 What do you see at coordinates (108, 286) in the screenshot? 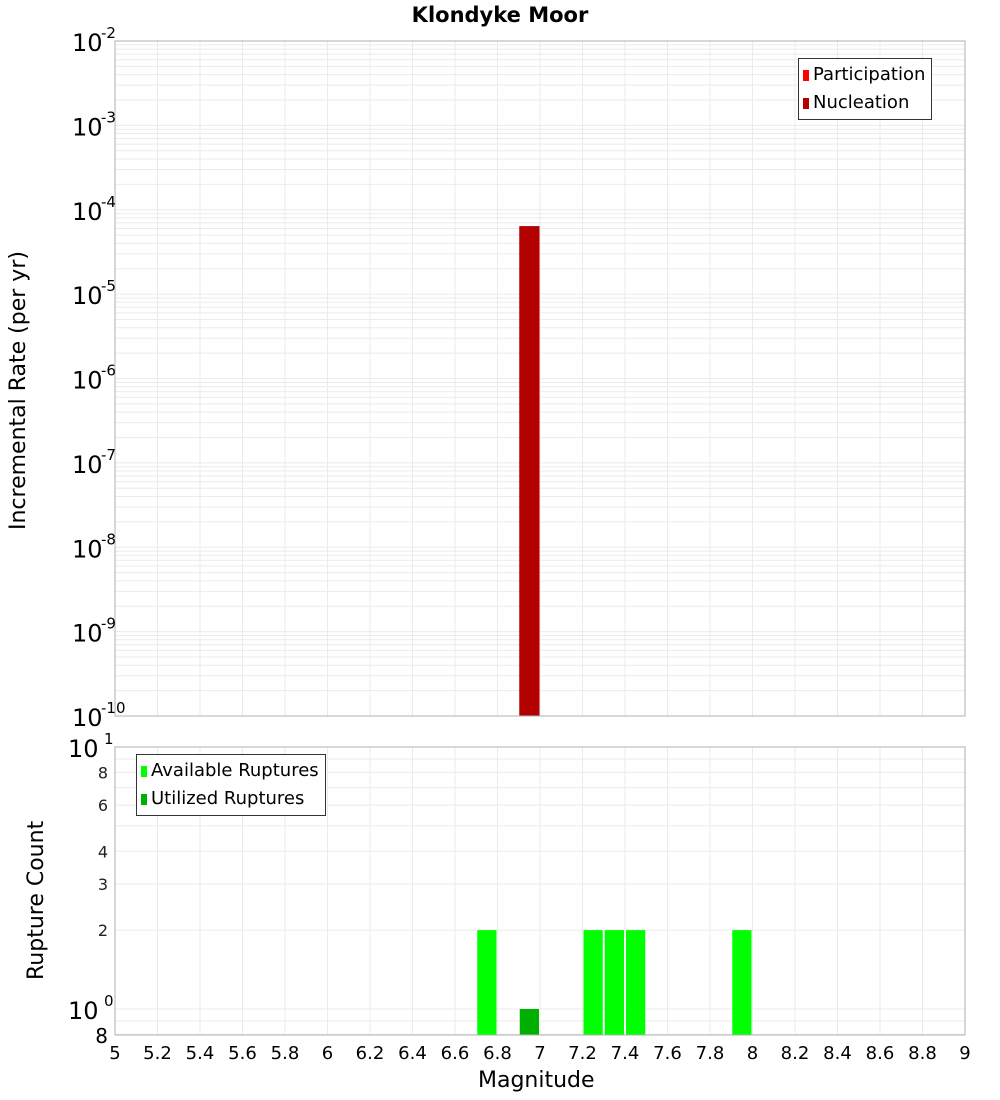
I see `svg-text: -5` at bounding box center [108, 286].